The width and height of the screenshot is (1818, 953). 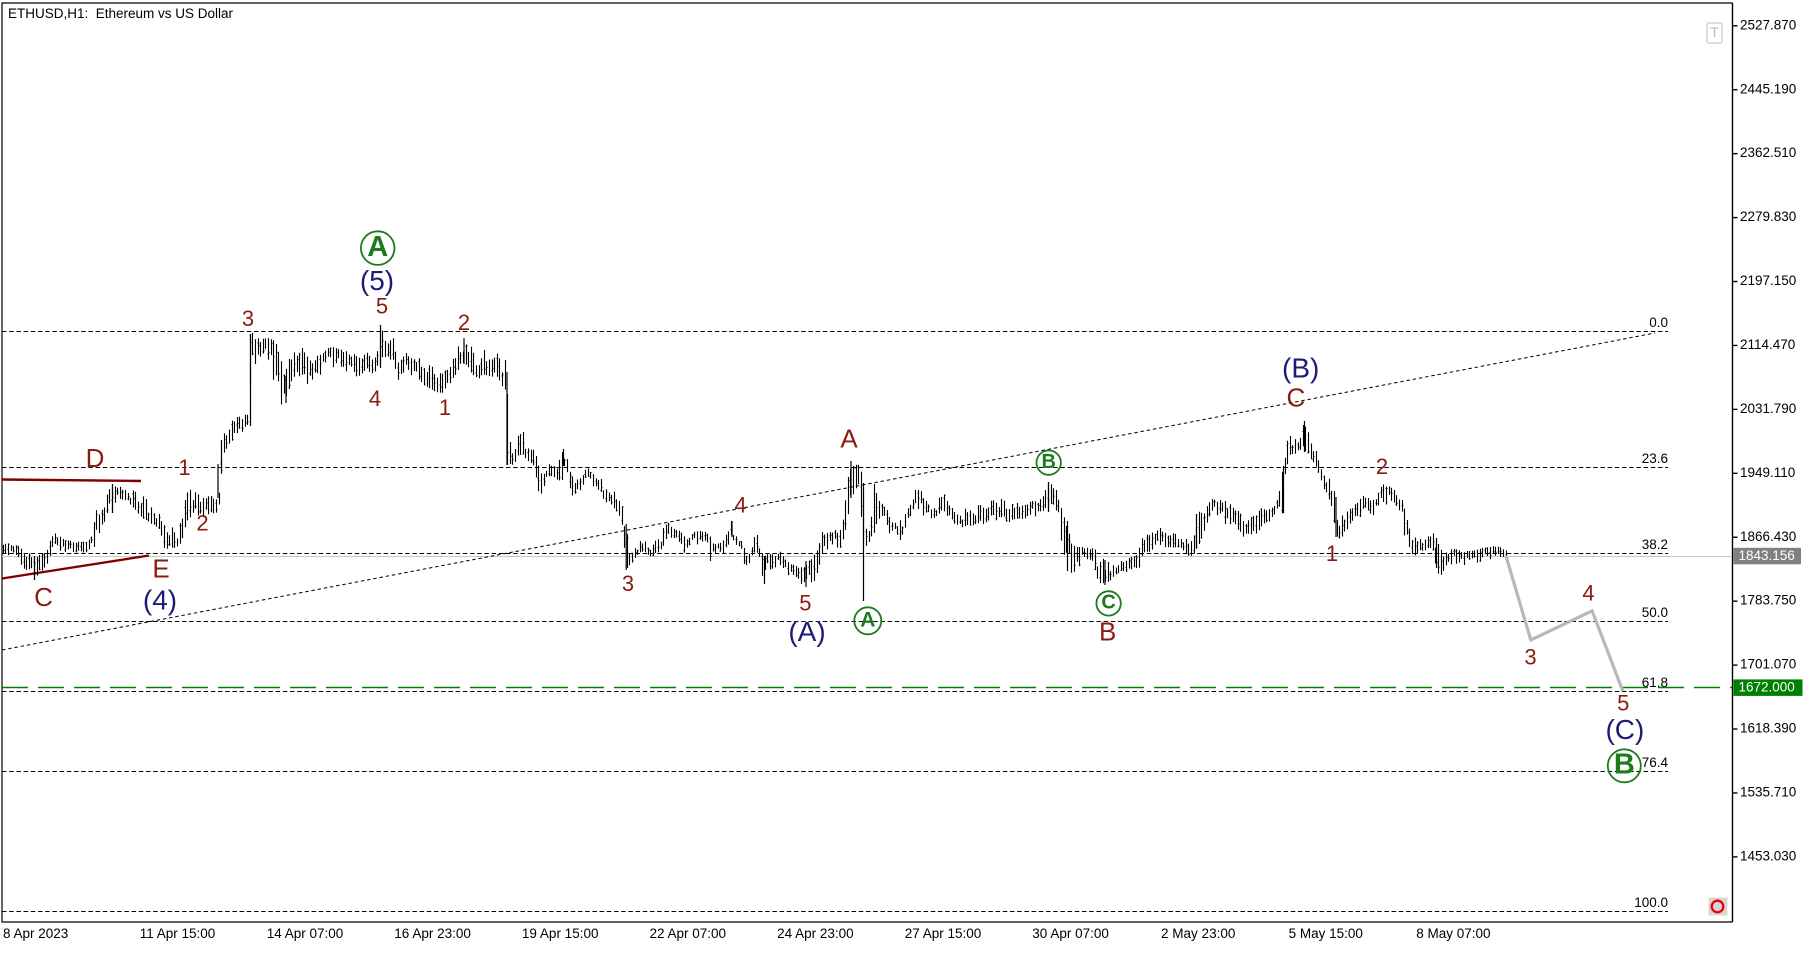 What do you see at coordinates (1658, 322) in the screenshot?
I see `svg-text: 0.0` at bounding box center [1658, 322].